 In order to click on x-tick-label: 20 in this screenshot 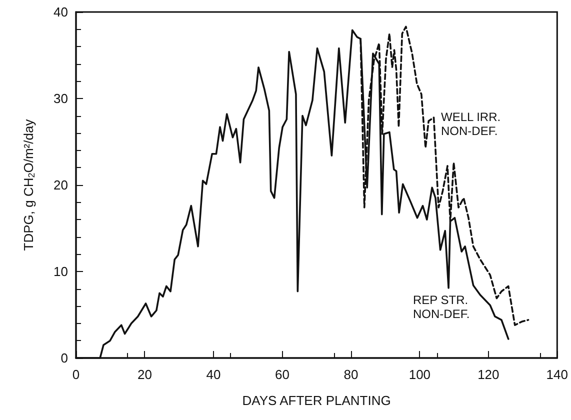, I will do `click(145, 374)`.